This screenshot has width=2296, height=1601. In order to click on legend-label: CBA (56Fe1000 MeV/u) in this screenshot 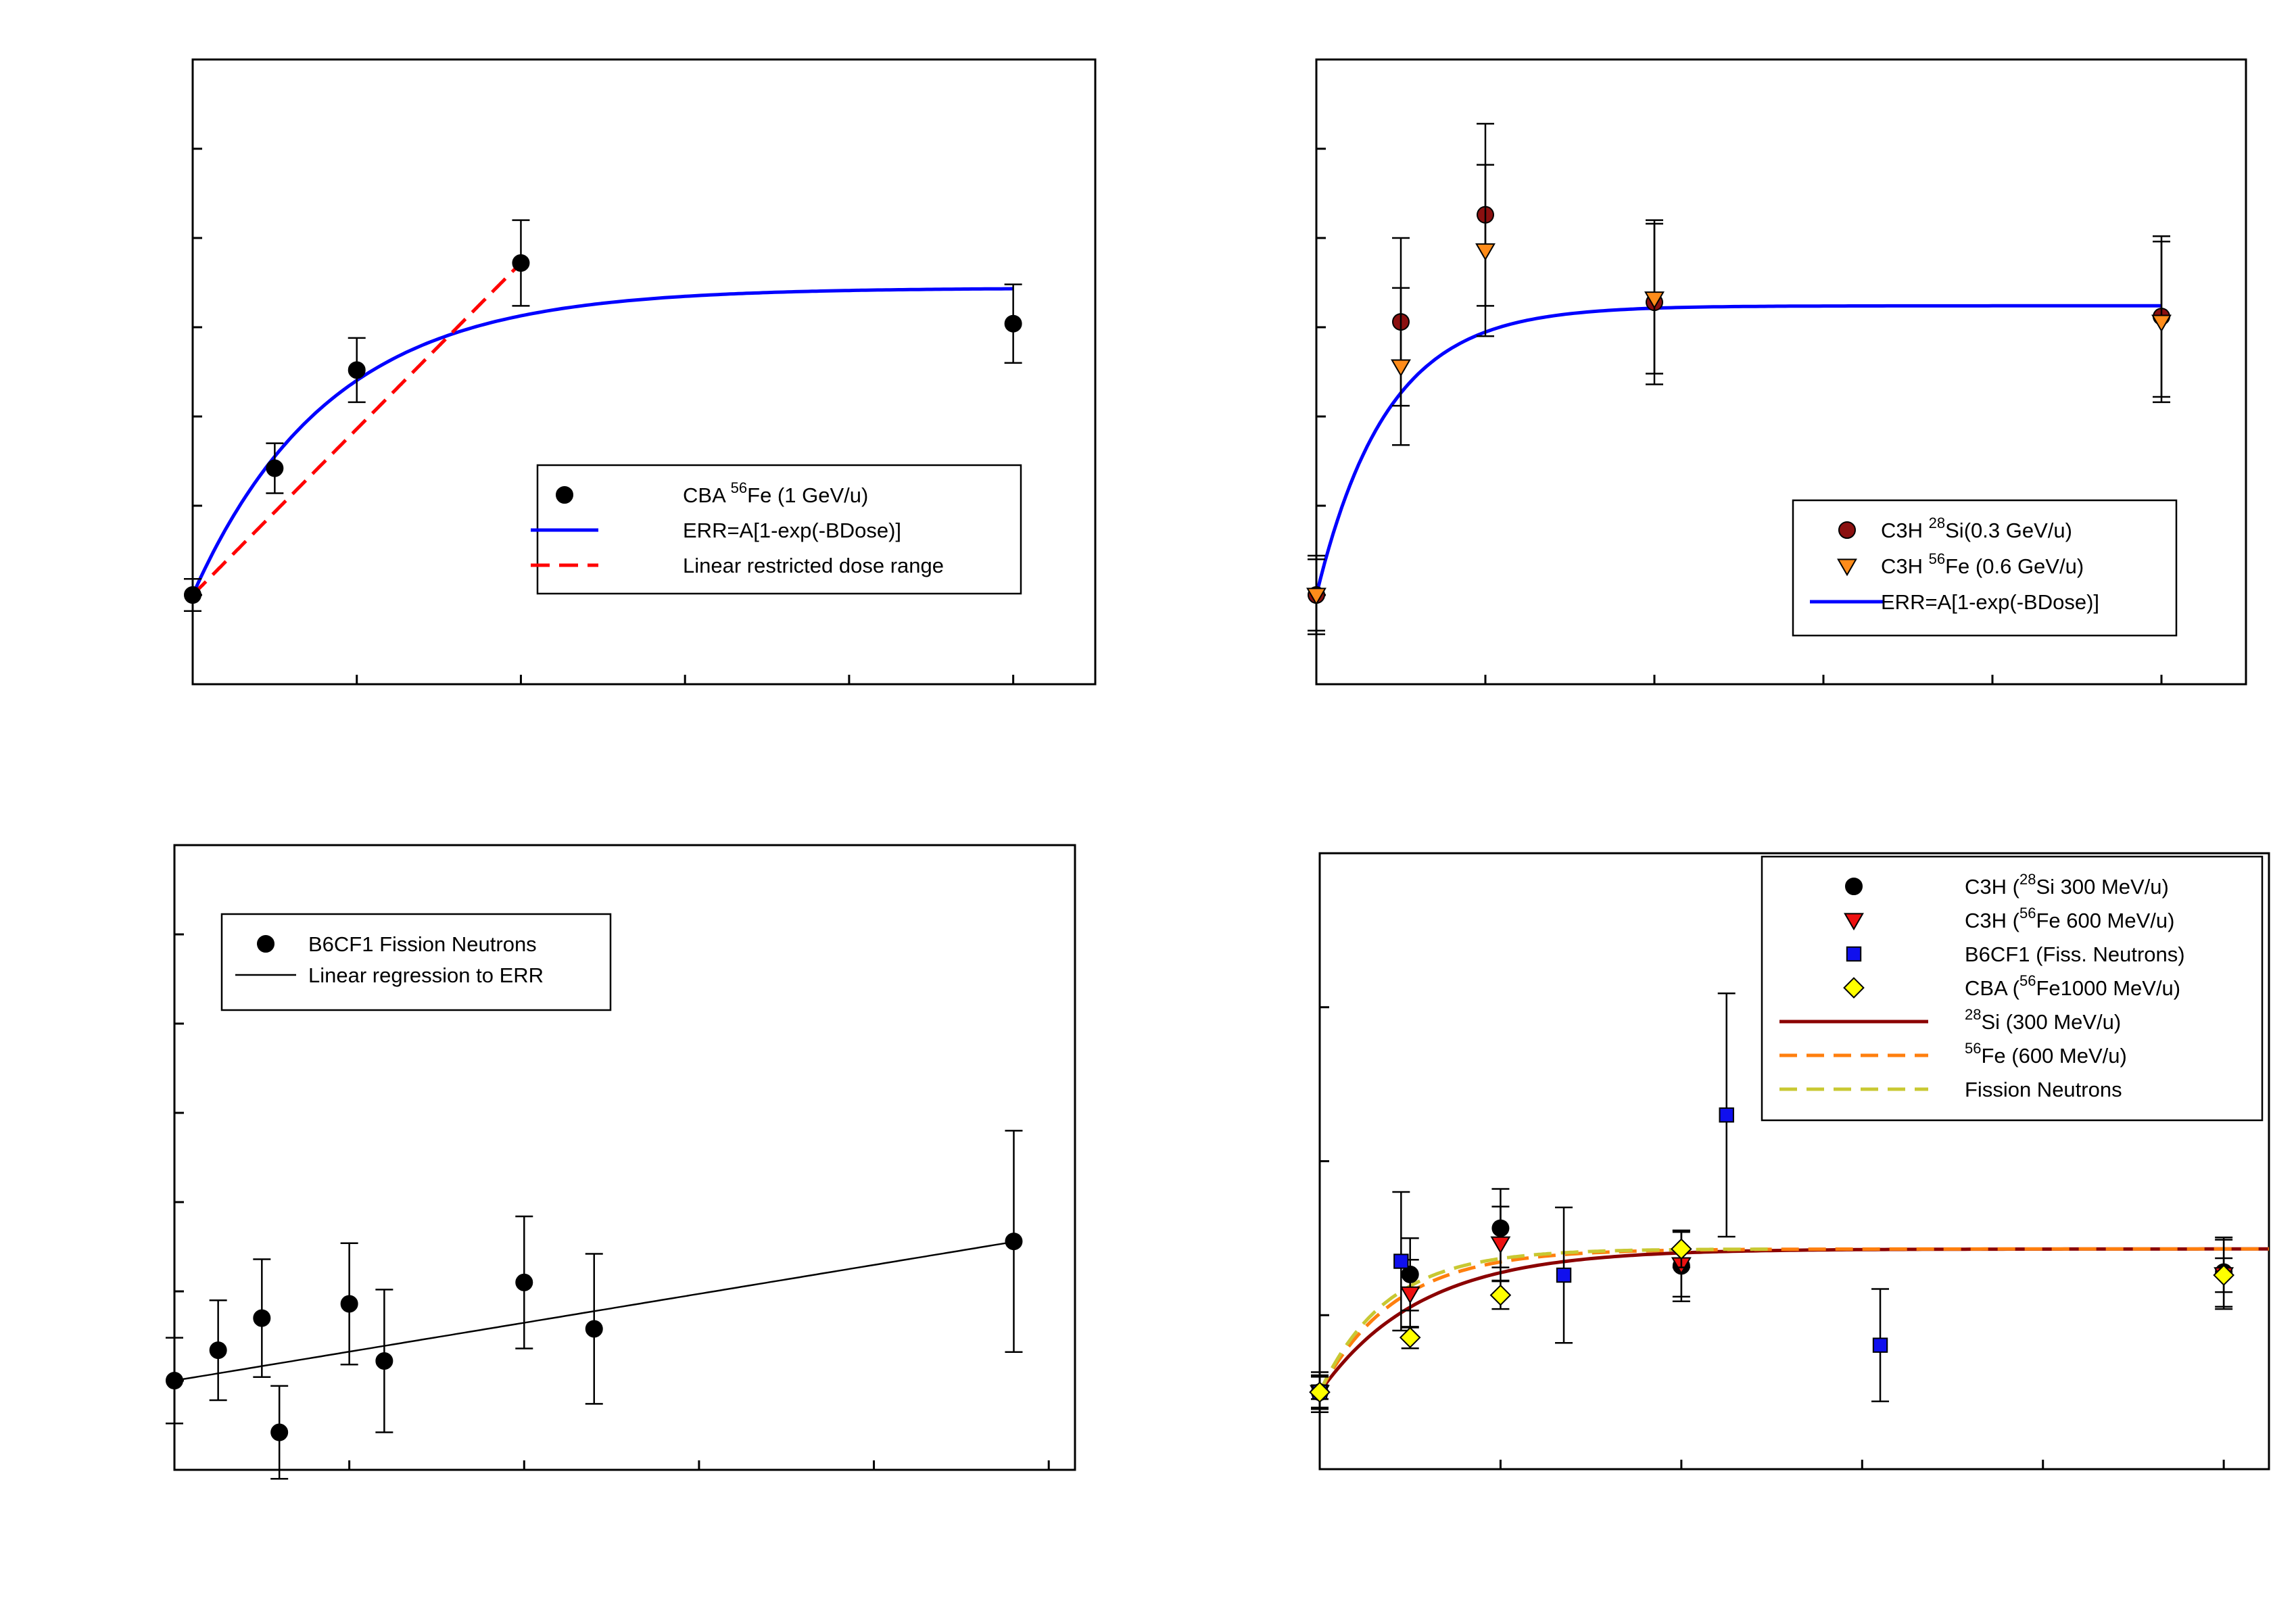, I will do `click(2072, 986)`.